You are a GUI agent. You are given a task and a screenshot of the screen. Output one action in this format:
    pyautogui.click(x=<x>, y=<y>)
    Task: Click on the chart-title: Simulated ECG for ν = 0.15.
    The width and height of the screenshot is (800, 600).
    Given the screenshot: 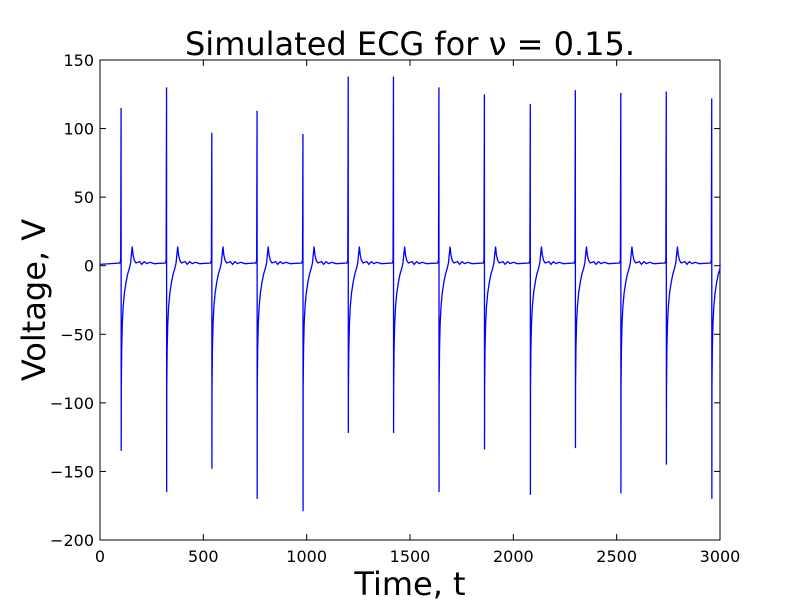 What is the action you would take?
    pyautogui.click(x=410, y=44)
    